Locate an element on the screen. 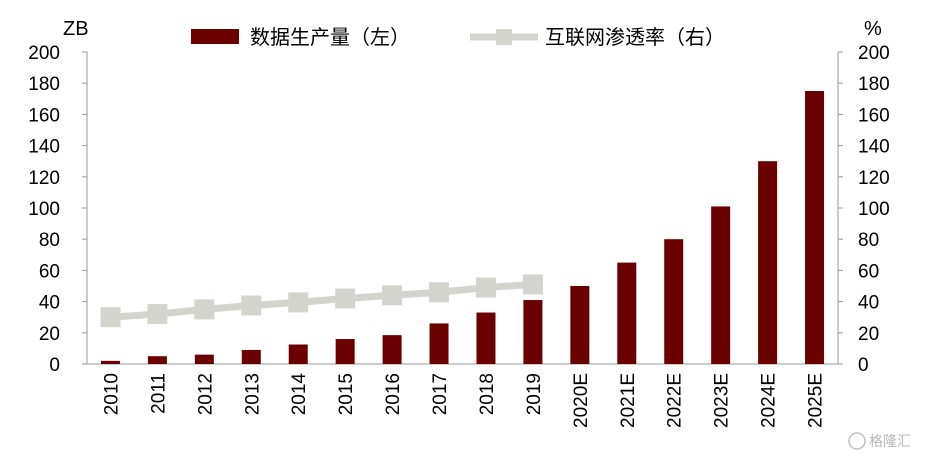  right-tick-label: 180 is located at coordinates (874, 84).